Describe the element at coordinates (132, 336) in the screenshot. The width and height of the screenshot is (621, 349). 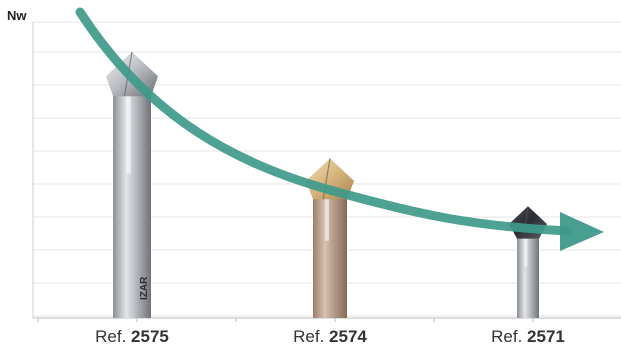
I see `x-tick-label-2575: Ref. 2575` at that location.